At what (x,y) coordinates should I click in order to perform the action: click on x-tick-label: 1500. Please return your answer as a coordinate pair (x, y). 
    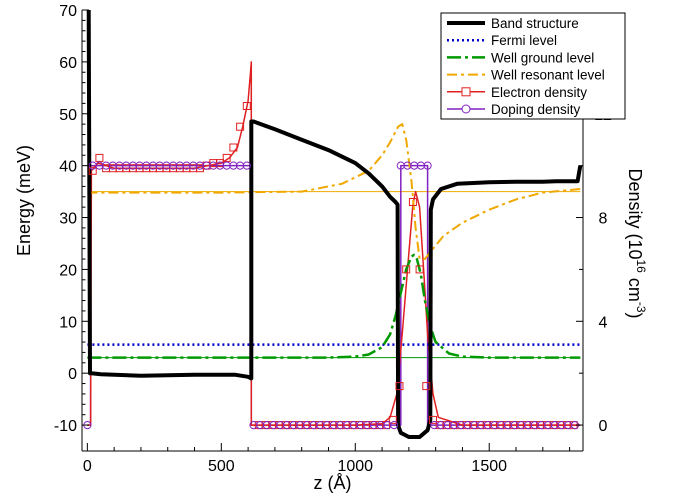
    Looking at the image, I should click on (489, 466).